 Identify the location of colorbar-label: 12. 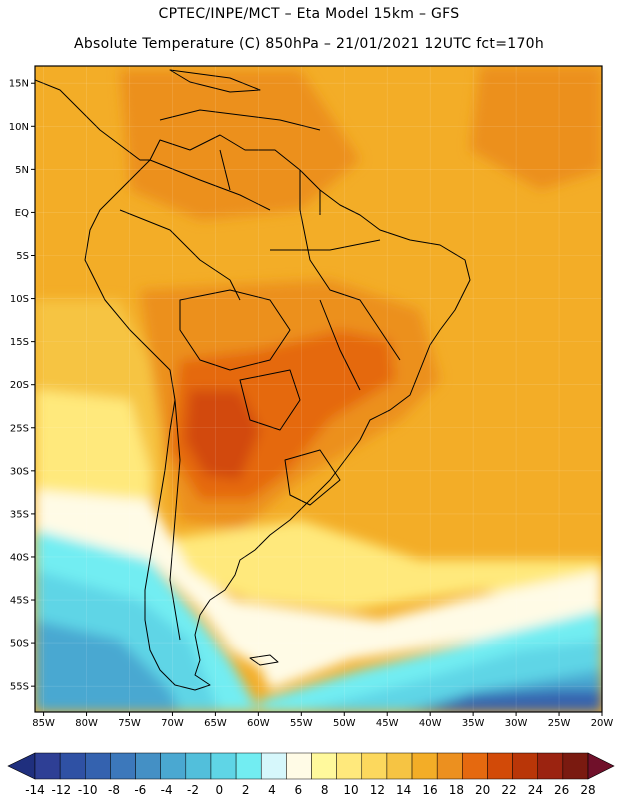
(377, 790).